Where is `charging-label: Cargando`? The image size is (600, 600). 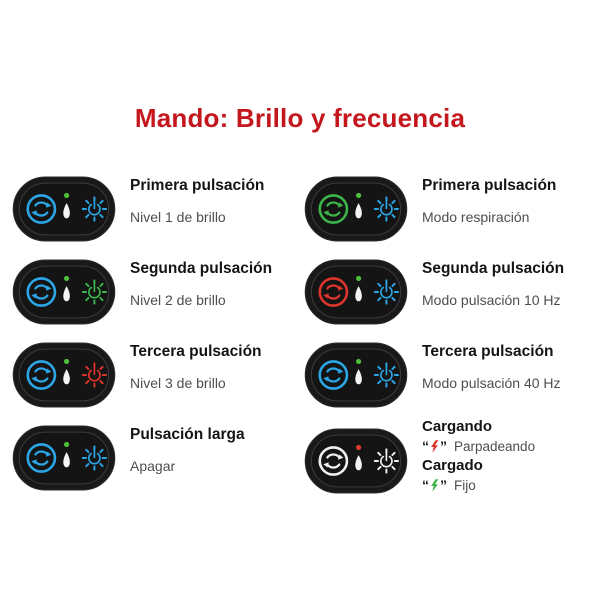 charging-label: Cargando is located at coordinates (457, 426).